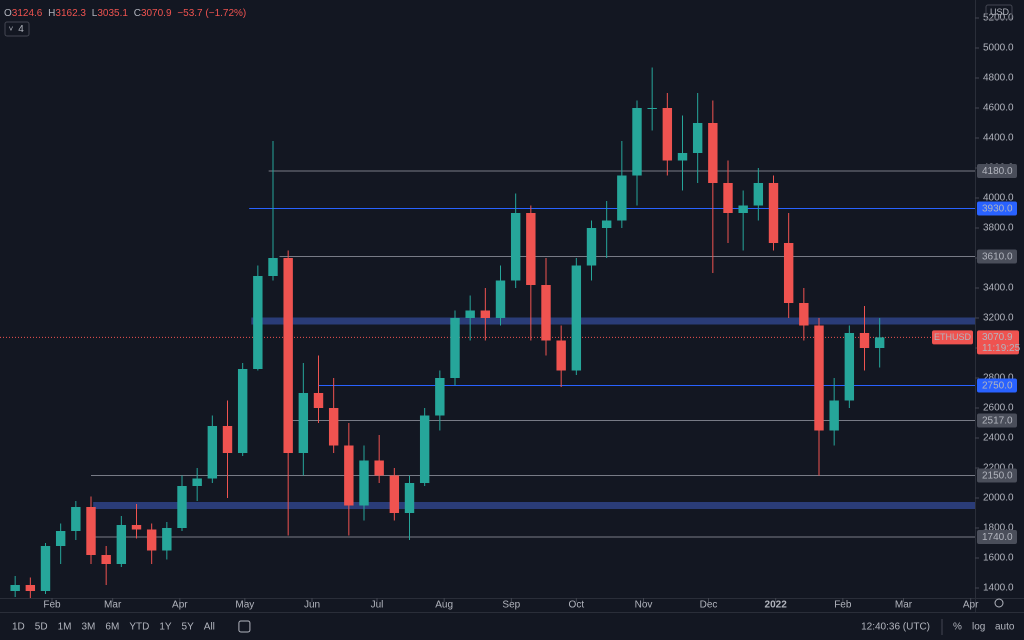  What do you see at coordinates (998, 198) in the screenshot?
I see `y-tick-label: 4000.0` at bounding box center [998, 198].